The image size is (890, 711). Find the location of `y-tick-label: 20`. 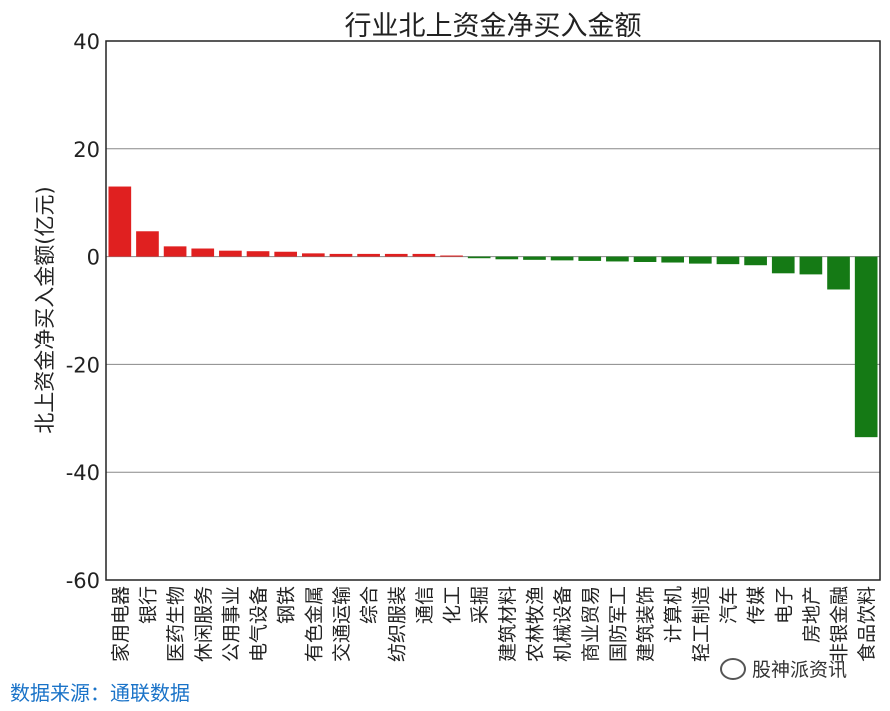

y-tick-label: 20 is located at coordinates (86, 150).